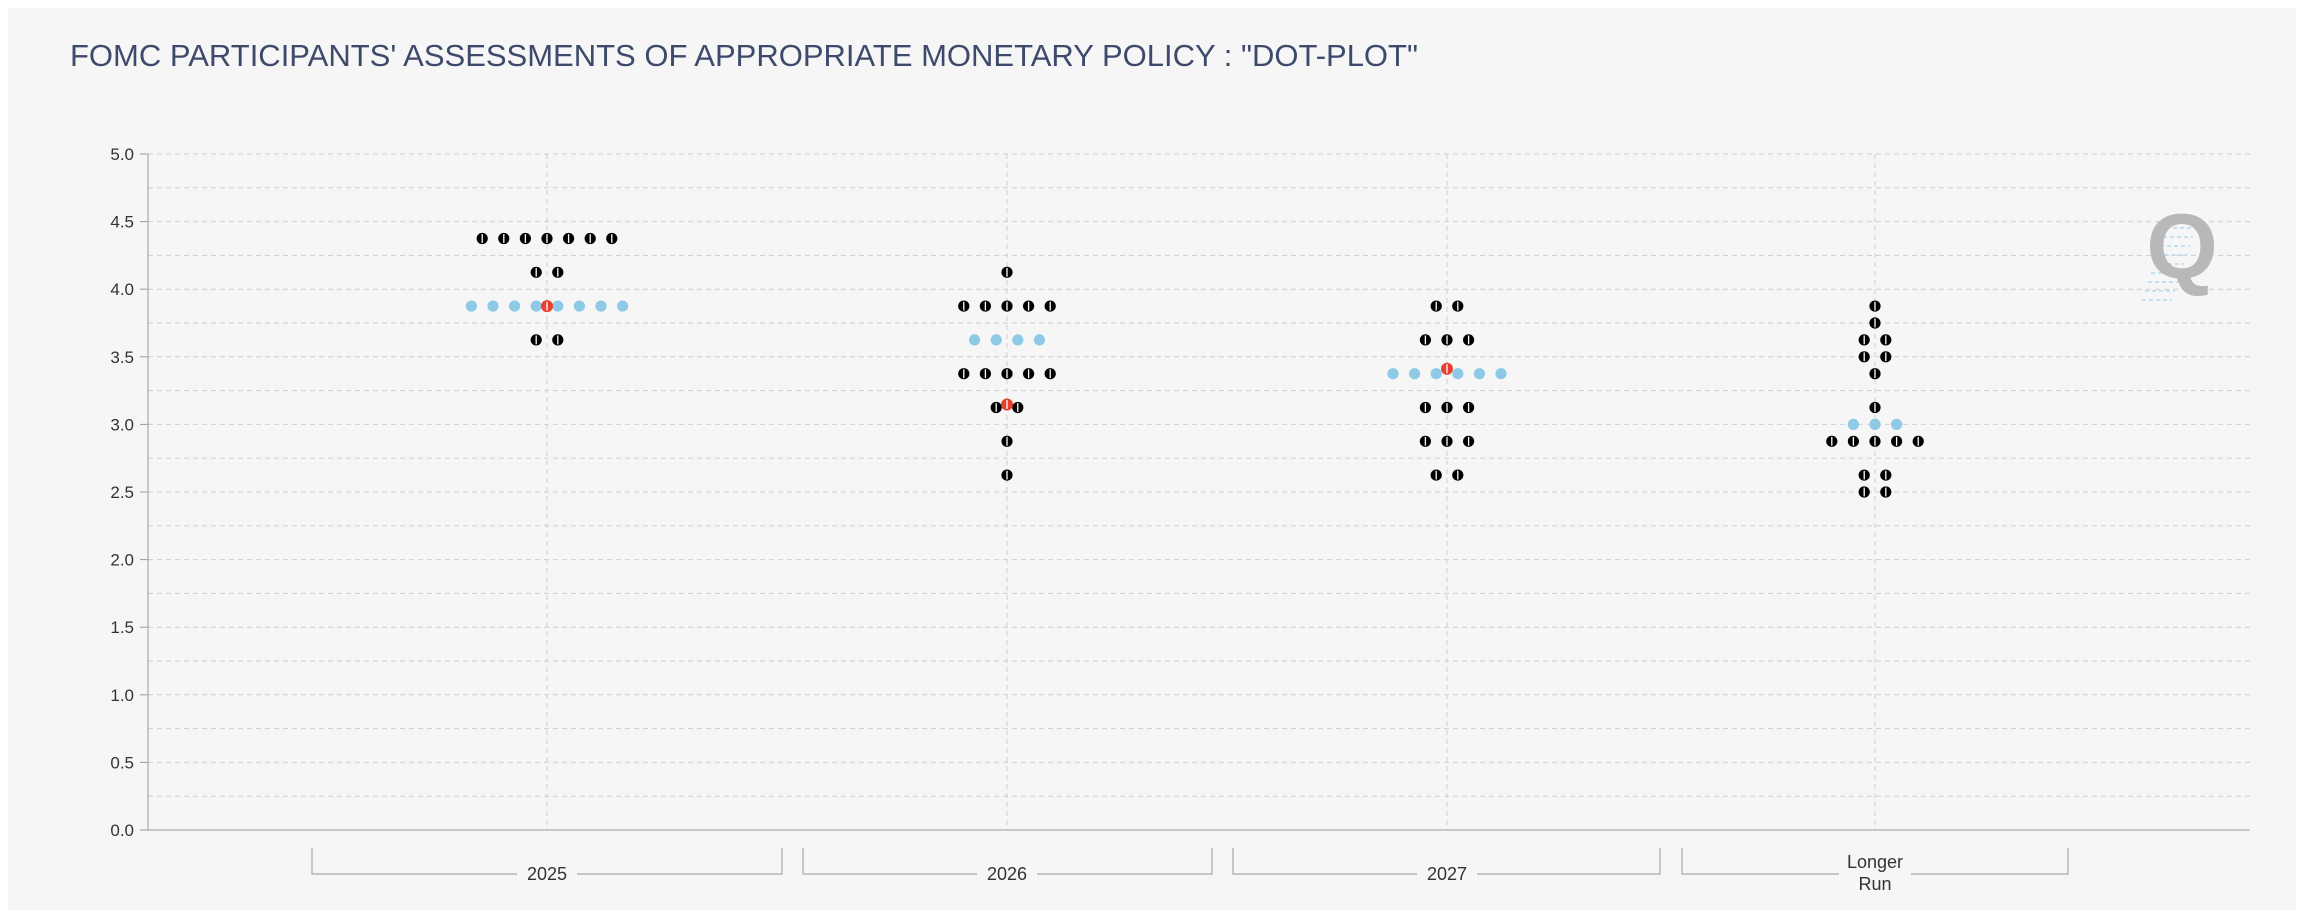  I want to click on y-tick-label: 4.0, so click(122, 289).